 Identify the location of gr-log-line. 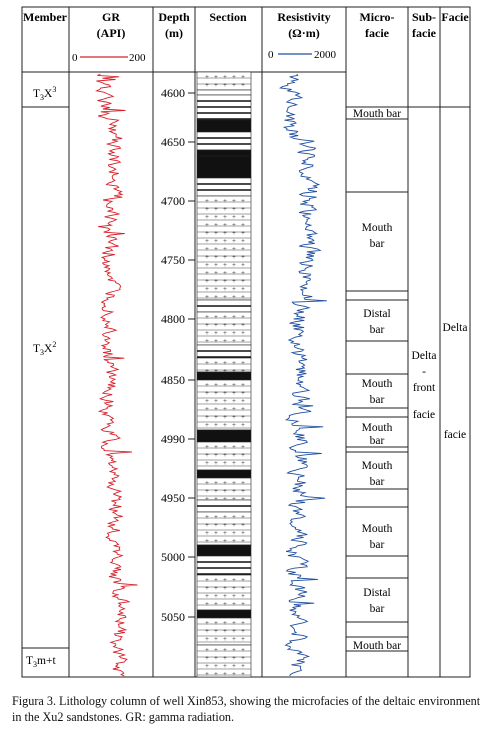
(116, 375).